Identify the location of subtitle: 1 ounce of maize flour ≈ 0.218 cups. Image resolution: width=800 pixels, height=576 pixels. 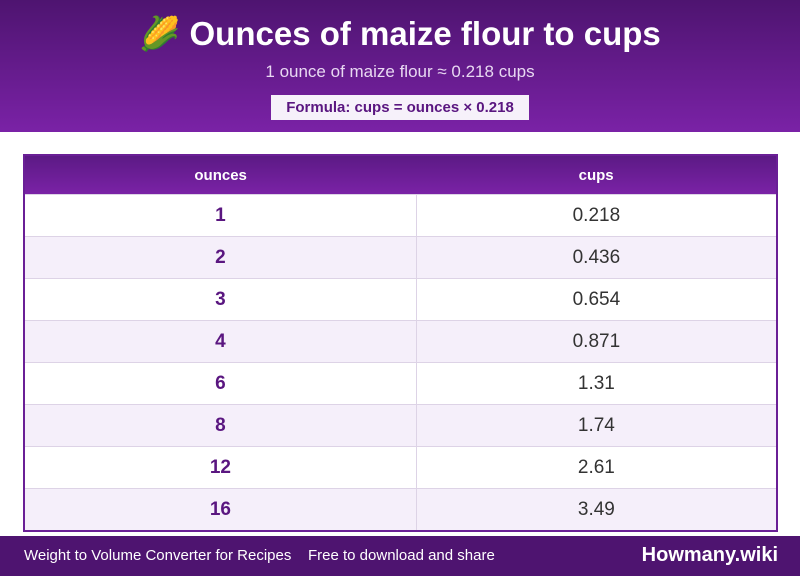
(400, 71).